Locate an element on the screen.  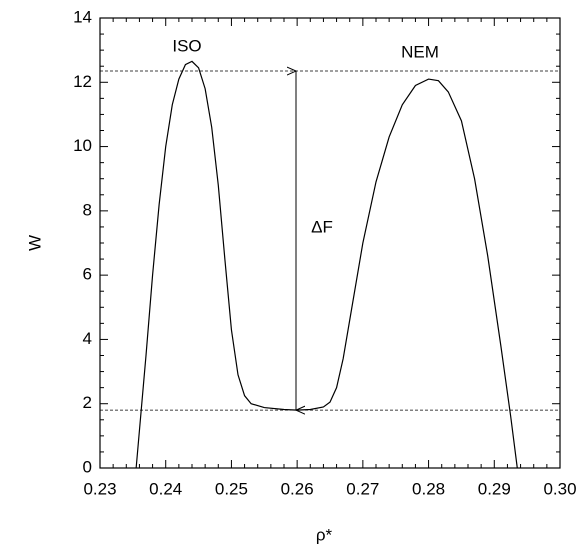
x-tick-label: 0.30 is located at coordinates (559, 488).